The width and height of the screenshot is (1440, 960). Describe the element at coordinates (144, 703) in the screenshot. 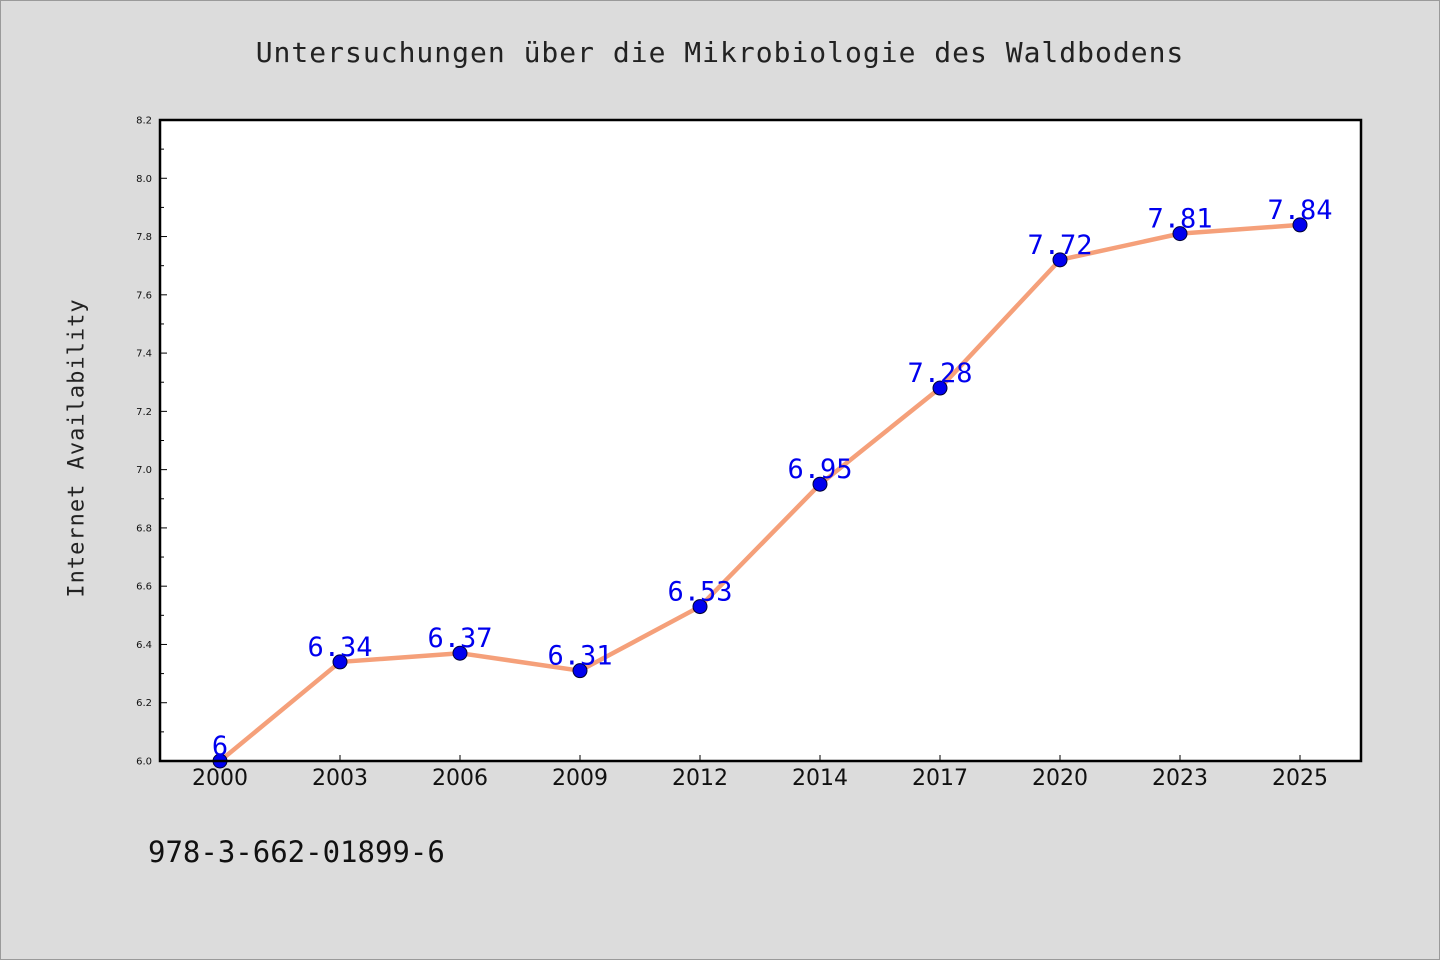

I see `y-tick-label: 6.2` at that location.